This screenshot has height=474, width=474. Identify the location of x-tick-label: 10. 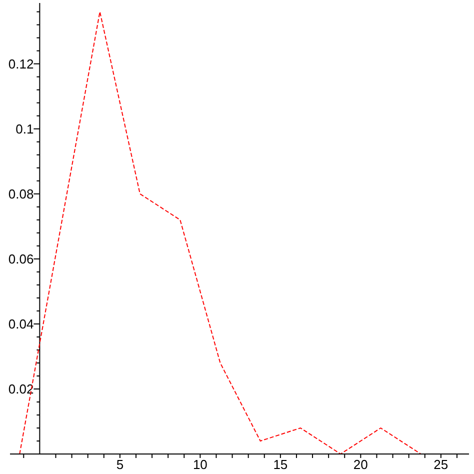
(200, 464).